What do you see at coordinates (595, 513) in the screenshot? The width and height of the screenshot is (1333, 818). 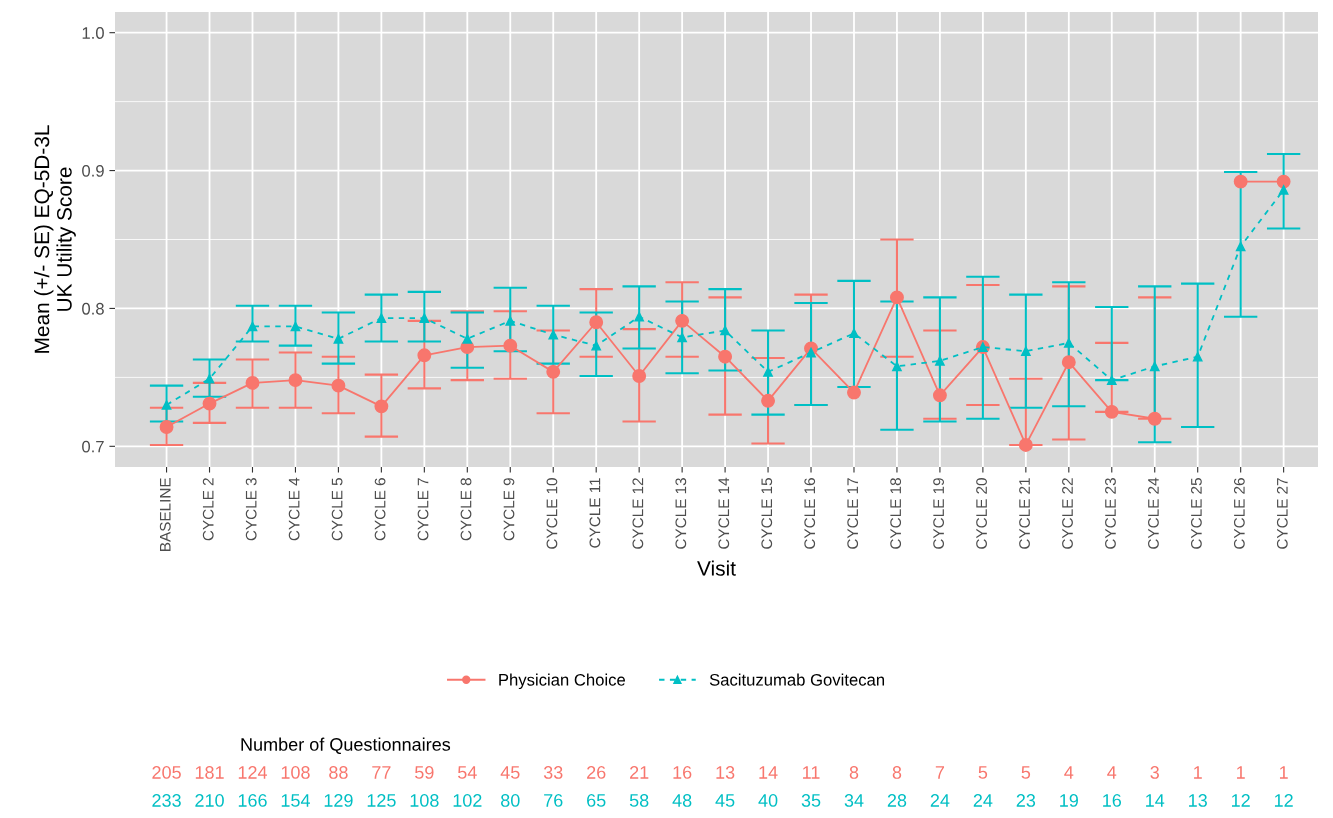 I see `x-tick-label: CYCLE 11` at bounding box center [595, 513].